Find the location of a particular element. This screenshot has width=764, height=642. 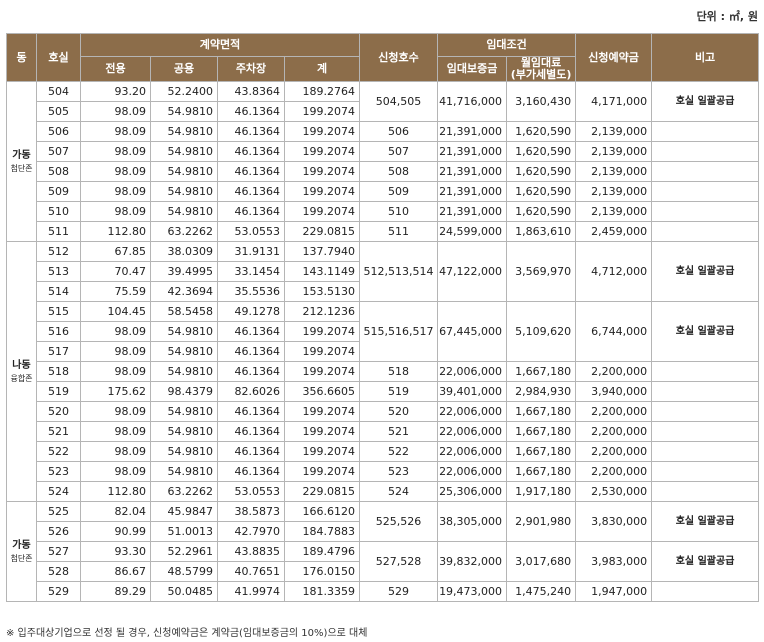

total-area-cell: 189.2764 is located at coordinates (322, 91).